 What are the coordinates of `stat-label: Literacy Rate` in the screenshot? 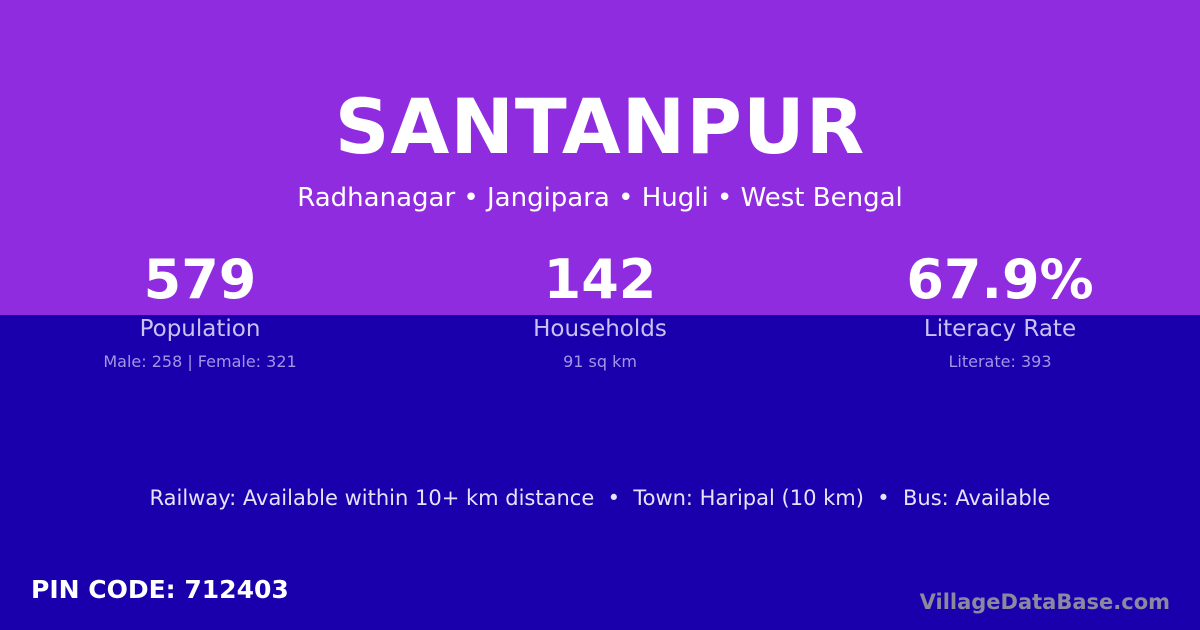 It's located at (1000, 329).